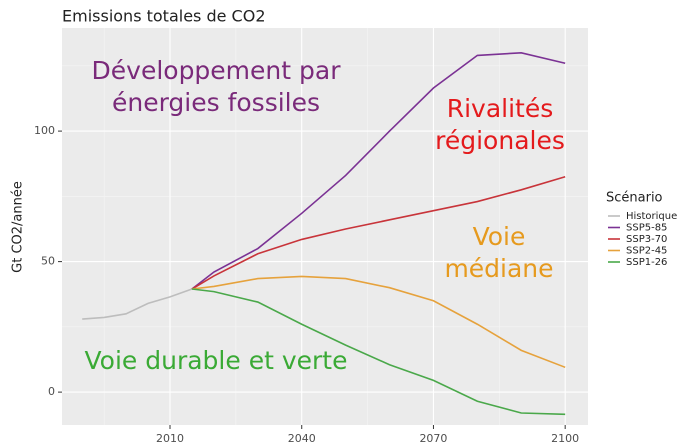 This screenshot has height=448, width=697. What do you see at coordinates (565, 438) in the screenshot?
I see `x-tick-label: 2100` at bounding box center [565, 438].